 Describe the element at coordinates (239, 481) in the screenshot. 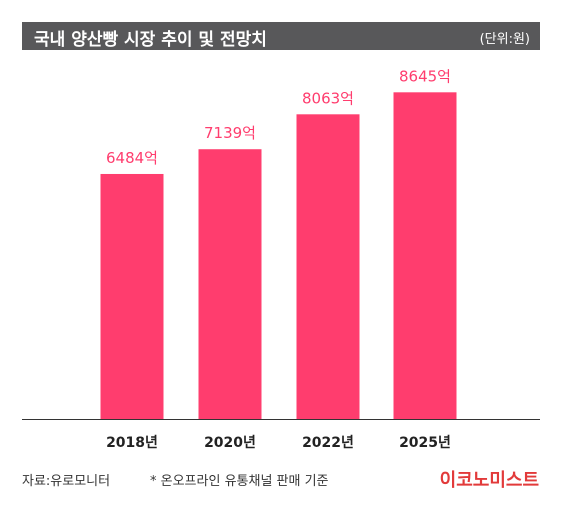

I see `footnote: * 온오프라인 유통채널 판매 기준` at that location.